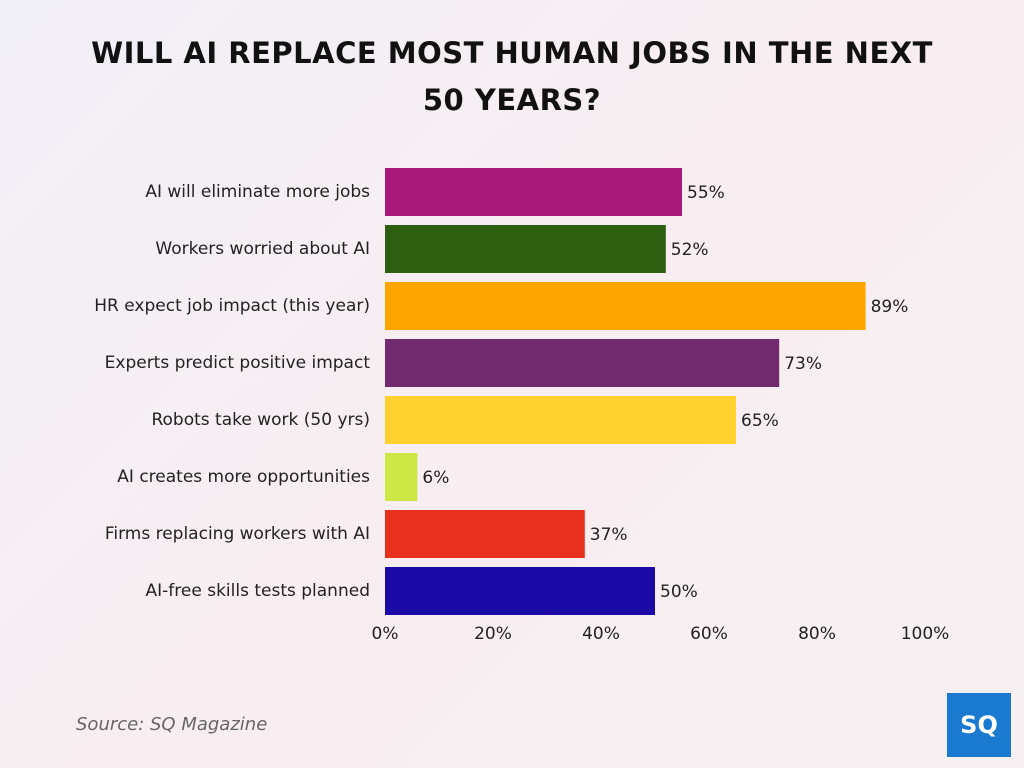  Describe the element at coordinates (493, 634) in the screenshot. I see `x-tick-label: 20%` at that location.